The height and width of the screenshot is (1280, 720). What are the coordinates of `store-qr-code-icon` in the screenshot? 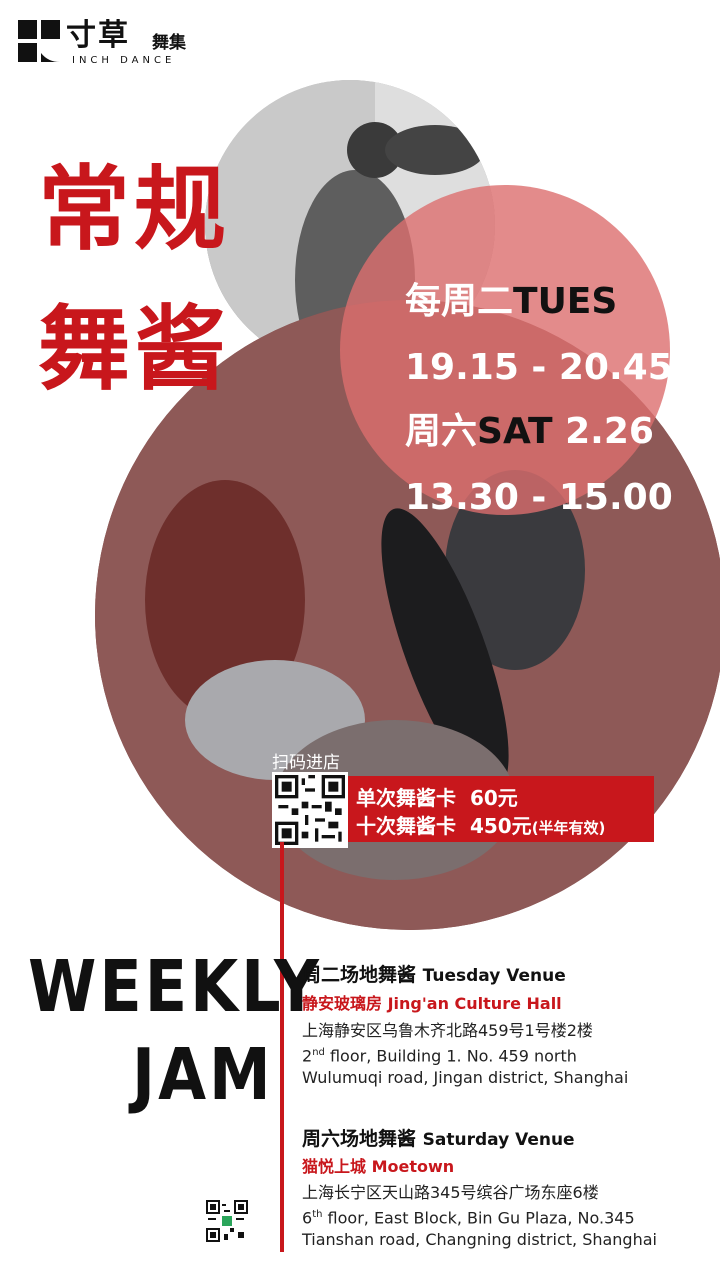 It's located at (310, 810).